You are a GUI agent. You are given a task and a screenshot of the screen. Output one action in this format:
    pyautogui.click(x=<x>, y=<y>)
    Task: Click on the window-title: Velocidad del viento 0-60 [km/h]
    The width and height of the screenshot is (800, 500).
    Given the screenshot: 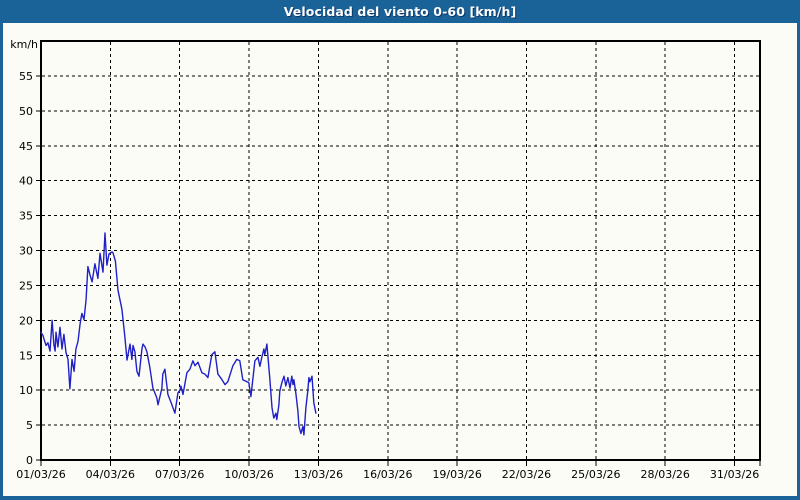 What is the action you would take?
    pyautogui.click(x=400, y=11)
    